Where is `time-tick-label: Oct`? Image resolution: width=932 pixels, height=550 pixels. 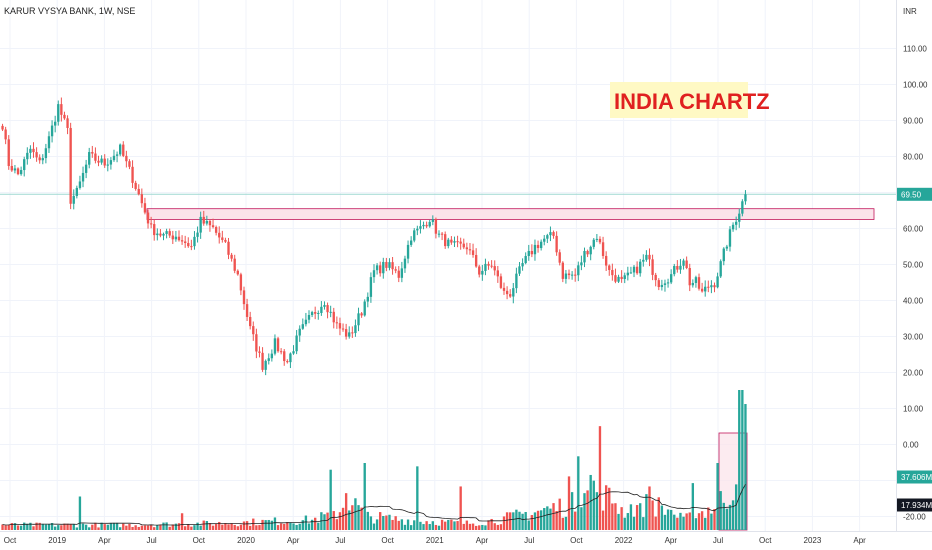 time-tick-label: Oct is located at coordinates (10, 540).